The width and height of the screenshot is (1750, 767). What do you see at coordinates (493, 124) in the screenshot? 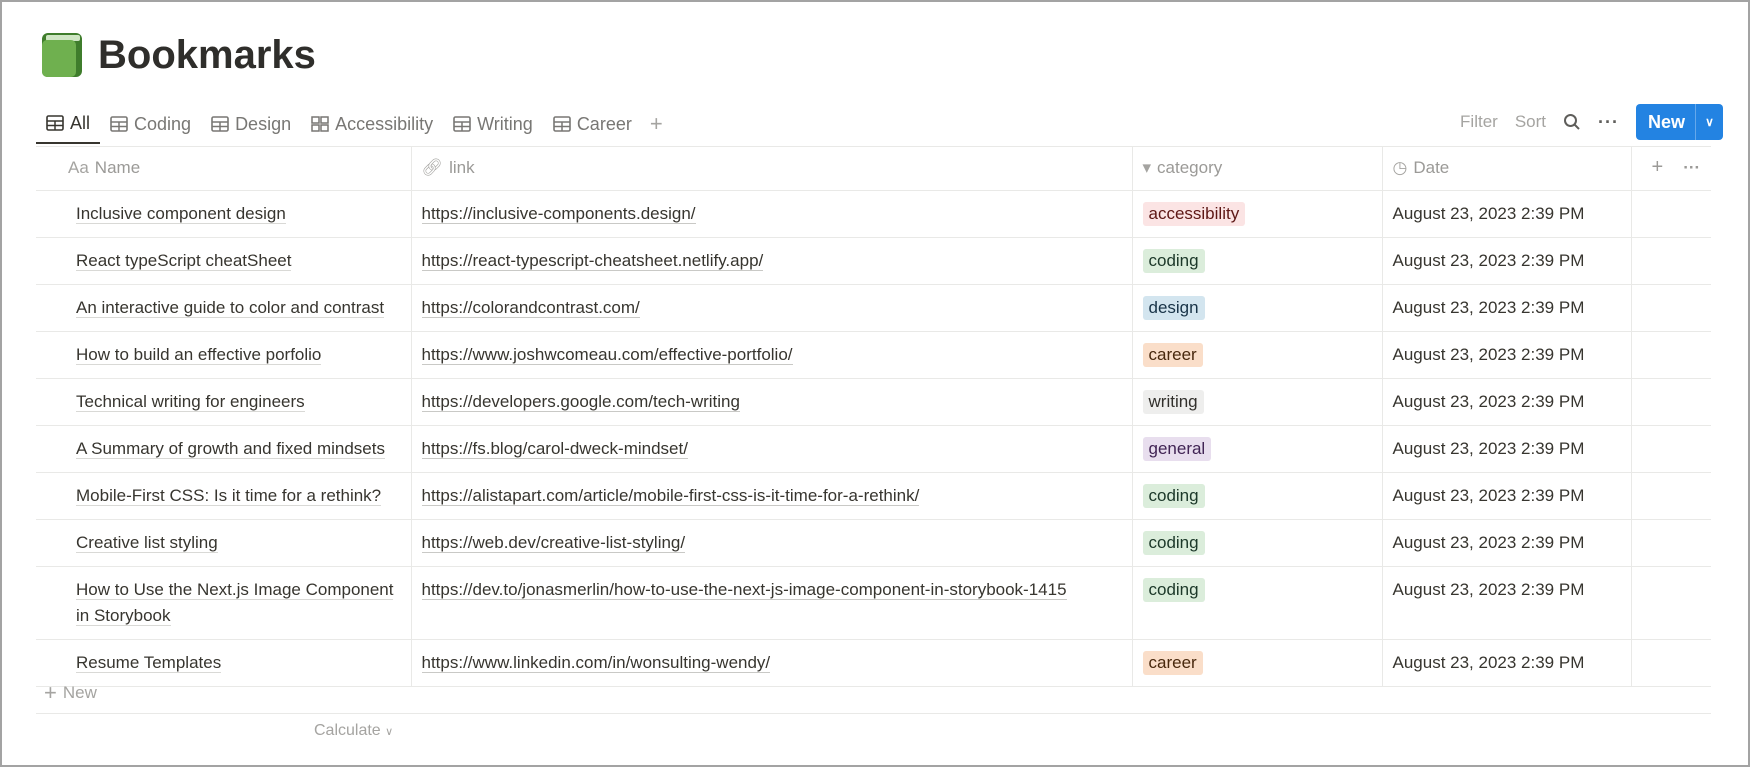
I see `tab-writing: Writing` at bounding box center [493, 124].